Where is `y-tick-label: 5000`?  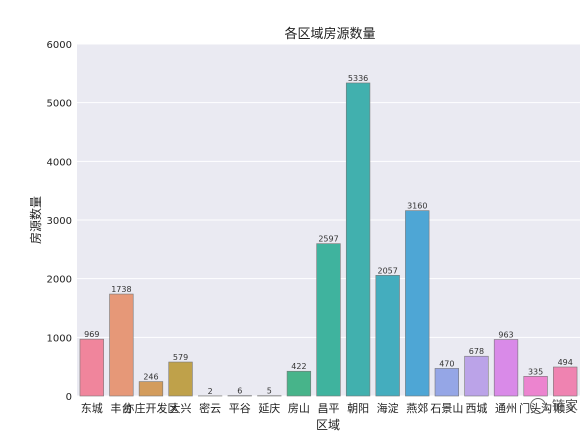 y-tick-label: 5000 is located at coordinates (59, 104).